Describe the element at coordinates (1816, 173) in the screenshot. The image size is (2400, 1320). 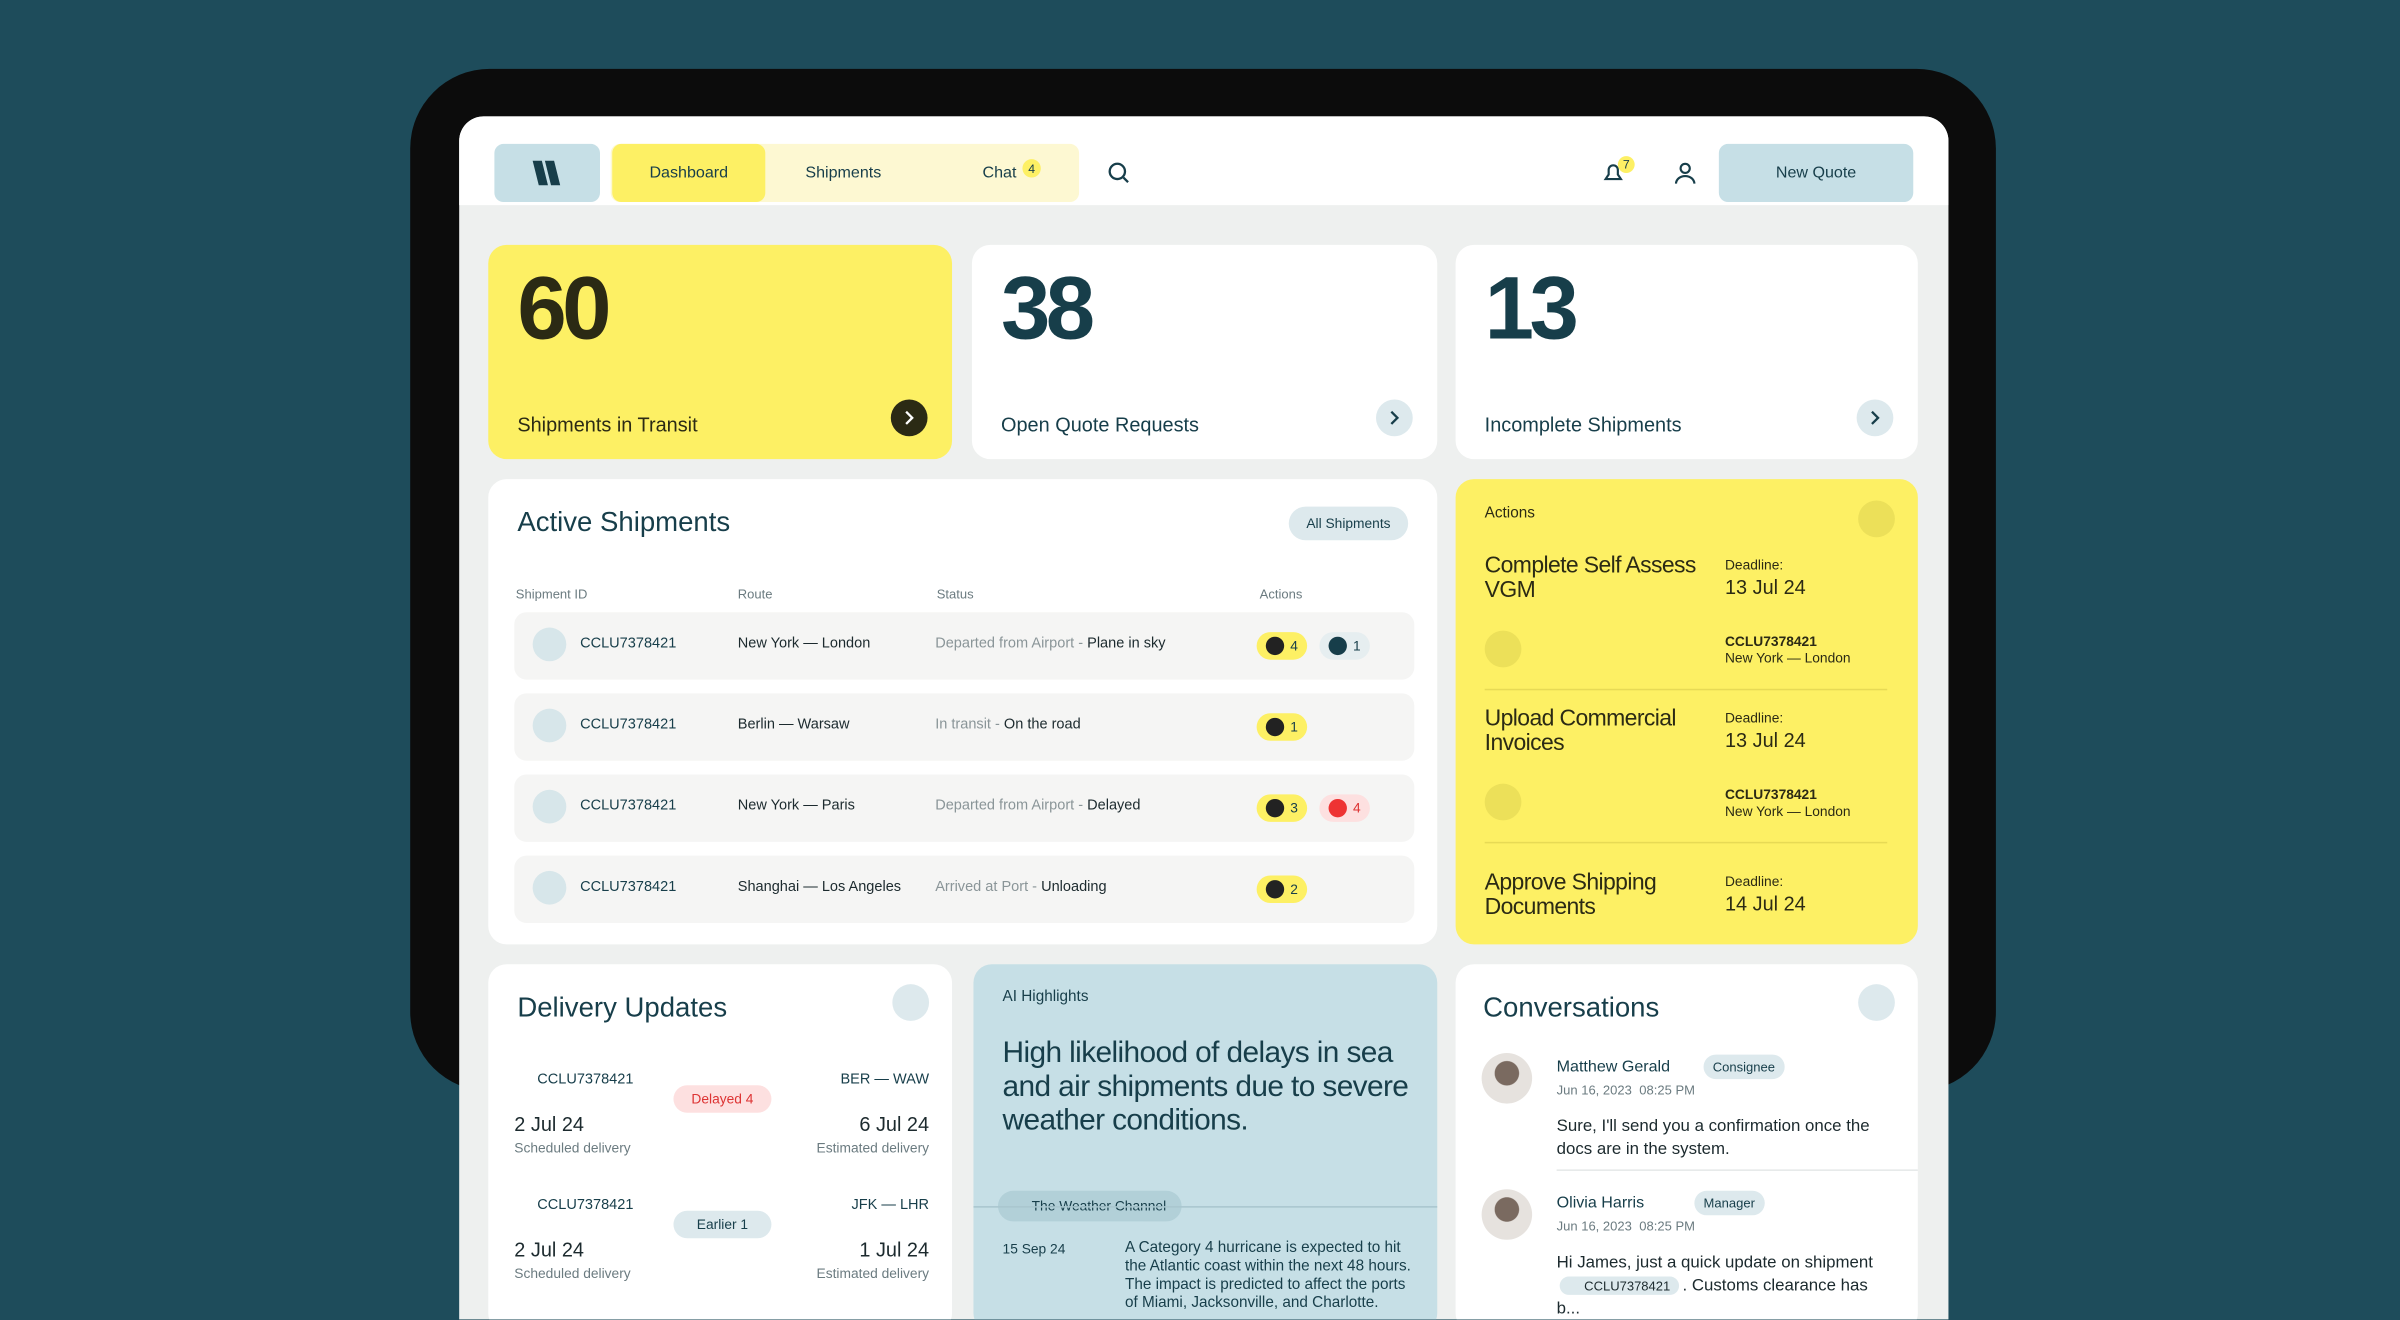
I see `new-quote-button: New Quote` at that location.